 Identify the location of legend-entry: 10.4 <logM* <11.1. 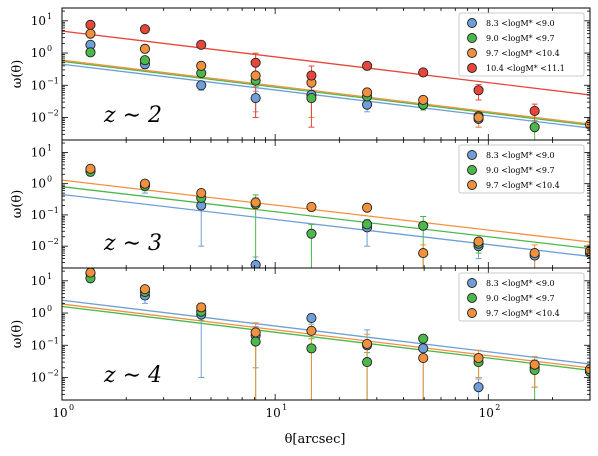
(525, 68).